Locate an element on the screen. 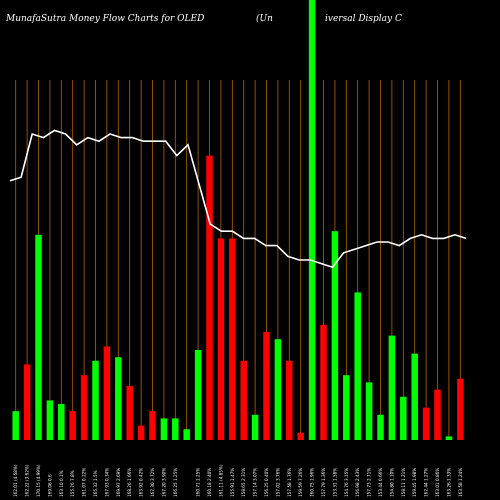  x-tick-label: 167.20 3.90% is located at coordinates (163, 482).